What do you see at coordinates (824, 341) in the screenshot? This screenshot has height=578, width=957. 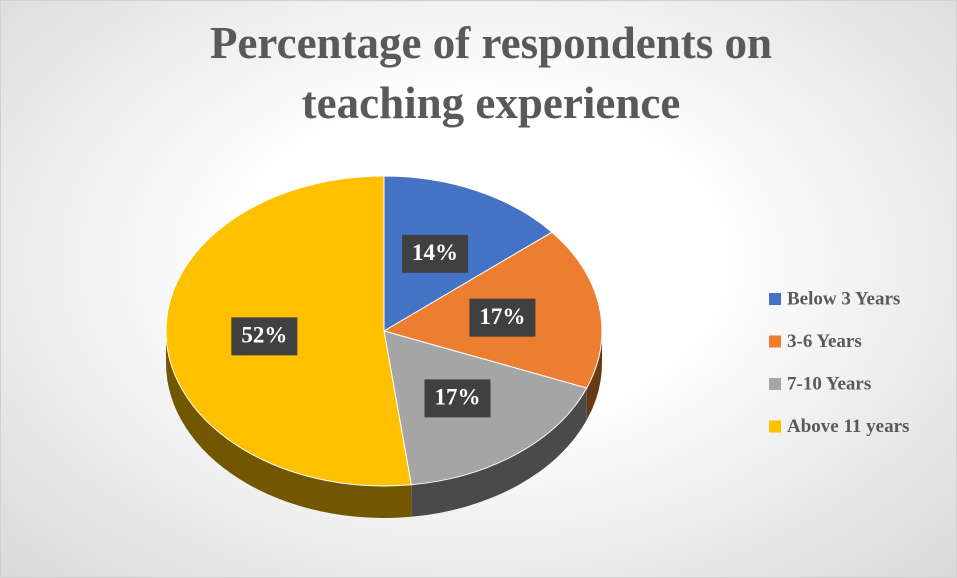 I see `legend-label: 3-6 Years` at bounding box center [824, 341].